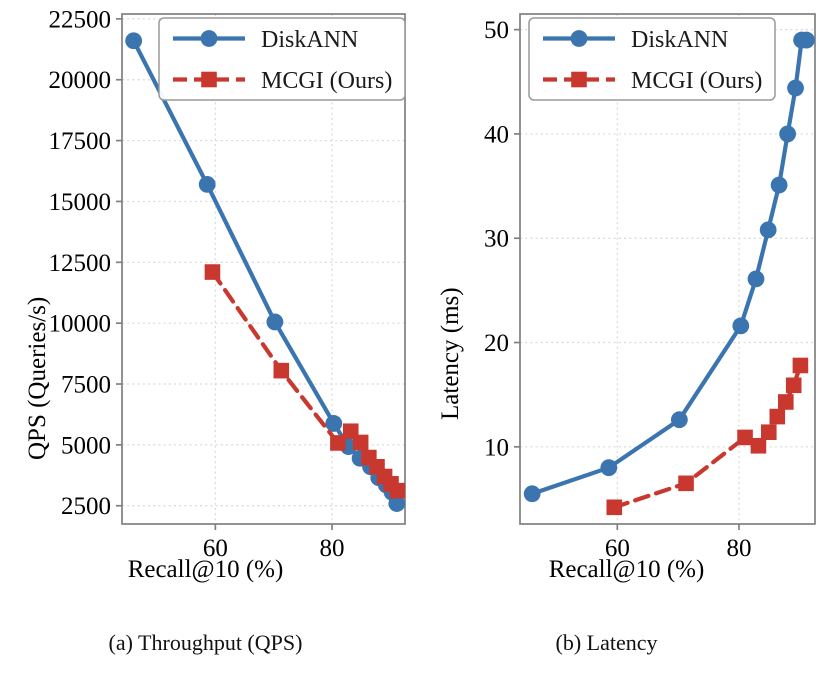 The width and height of the screenshot is (822, 682). What do you see at coordinates (80, 19) in the screenshot?
I see `y-tick-label: 22500` at bounding box center [80, 19].